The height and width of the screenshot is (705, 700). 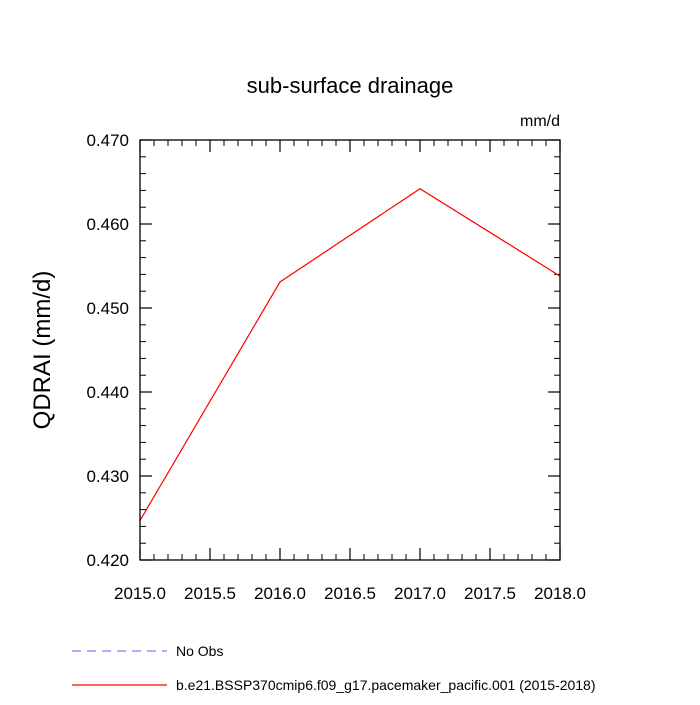 I want to click on x-tick-label: 2016.5, so click(x=350, y=593).